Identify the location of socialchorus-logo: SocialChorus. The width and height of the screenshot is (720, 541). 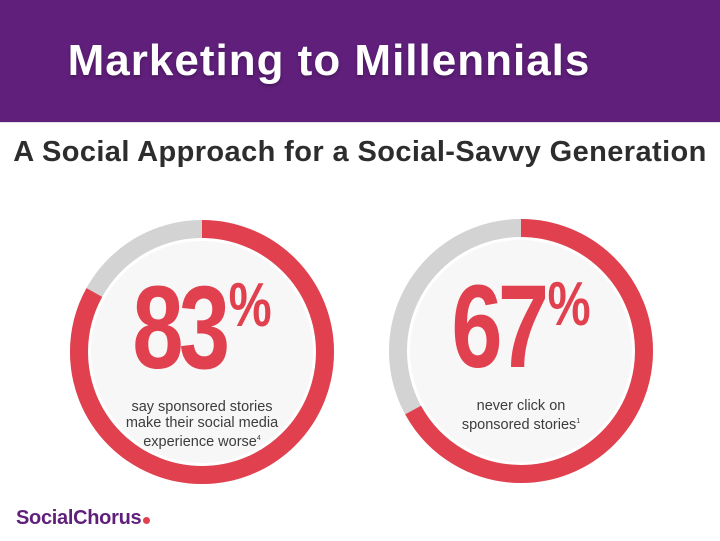
(83, 518).